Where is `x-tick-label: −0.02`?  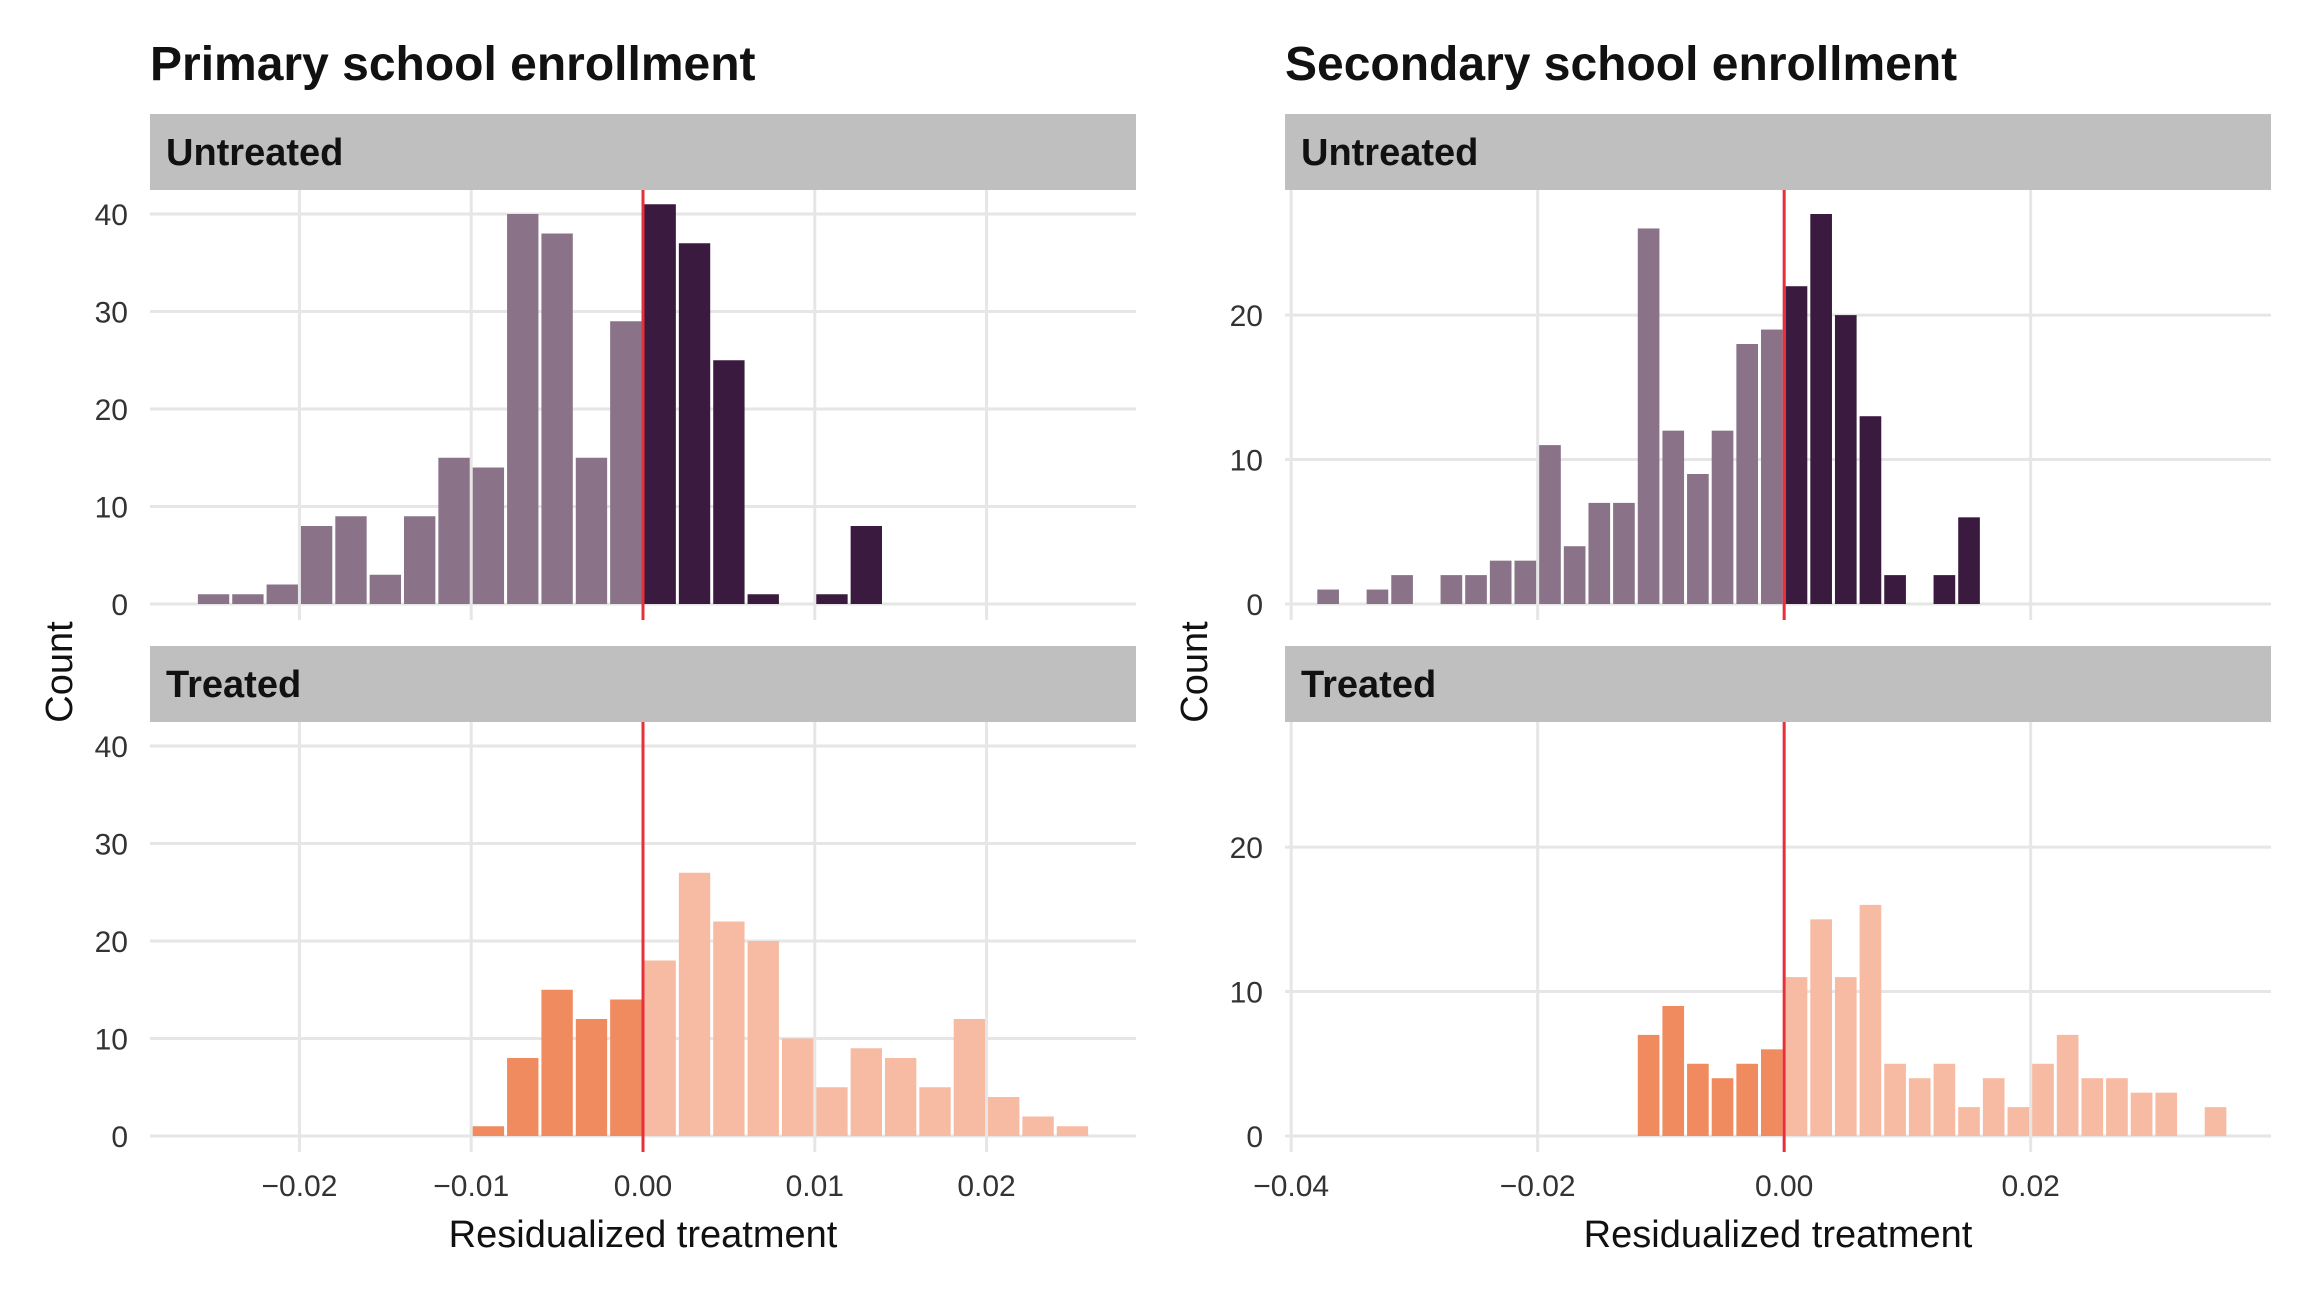 x-tick-label: −0.02 is located at coordinates (1538, 1186).